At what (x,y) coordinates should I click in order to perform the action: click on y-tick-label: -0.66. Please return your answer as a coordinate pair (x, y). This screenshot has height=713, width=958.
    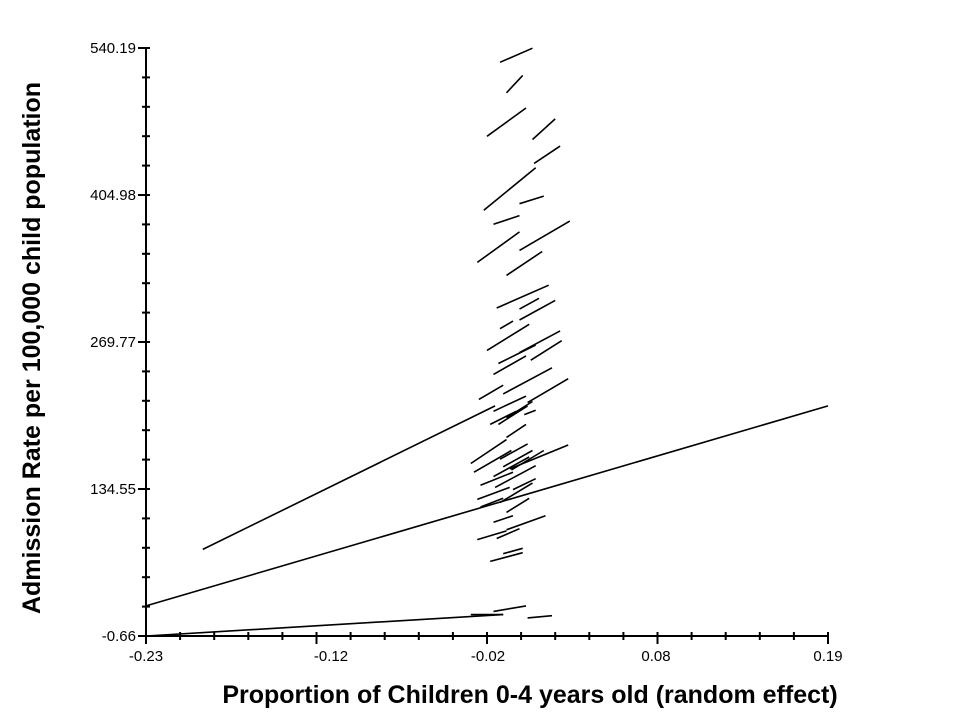
    Looking at the image, I should click on (119, 636).